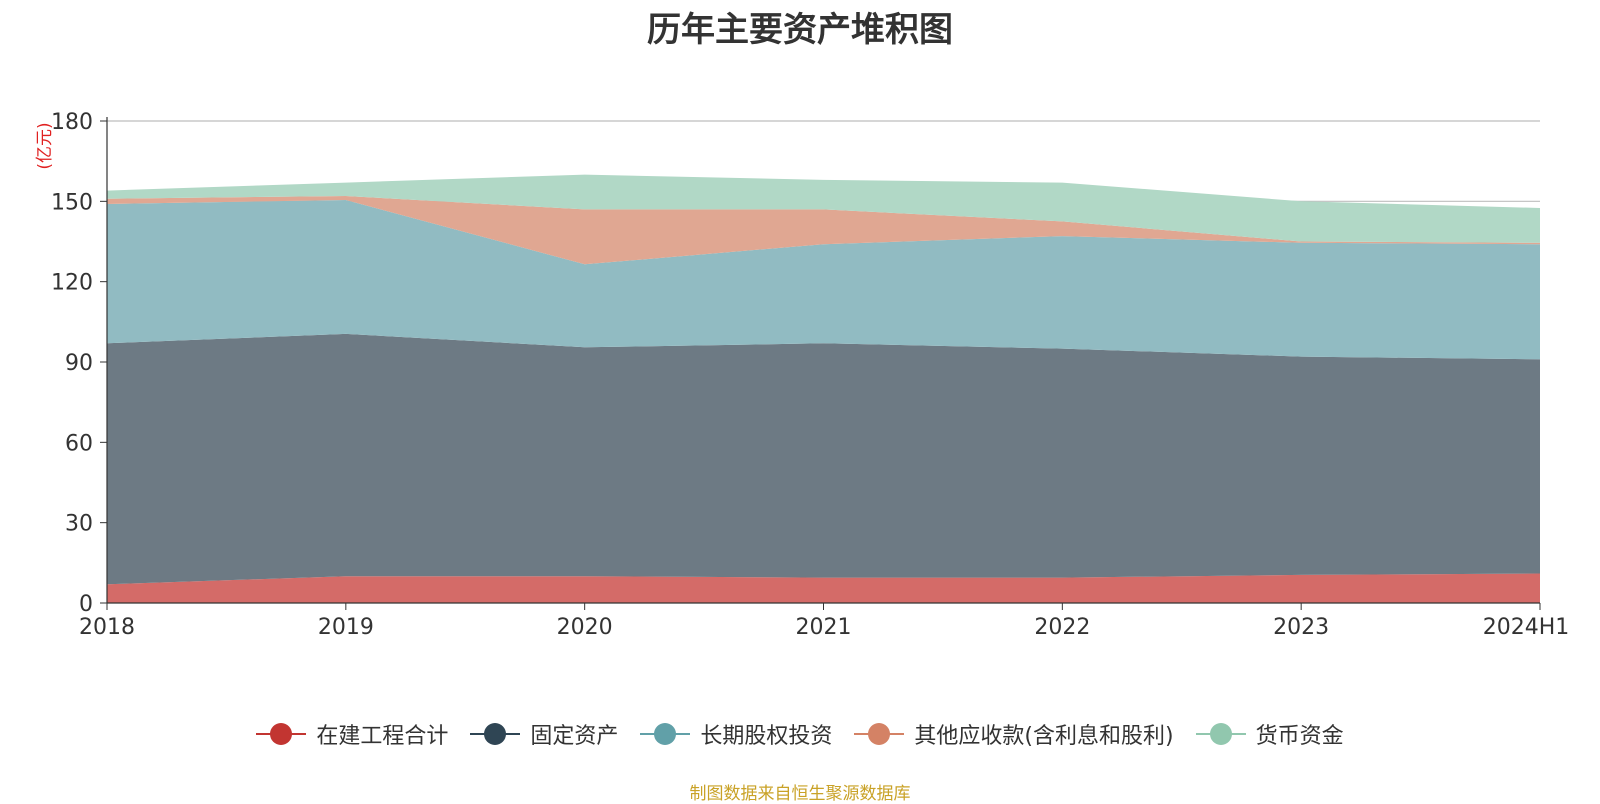 The height and width of the screenshot is (804, 1600). I want to click on legend-item-3: 长期股权投资, so click(736, 734).